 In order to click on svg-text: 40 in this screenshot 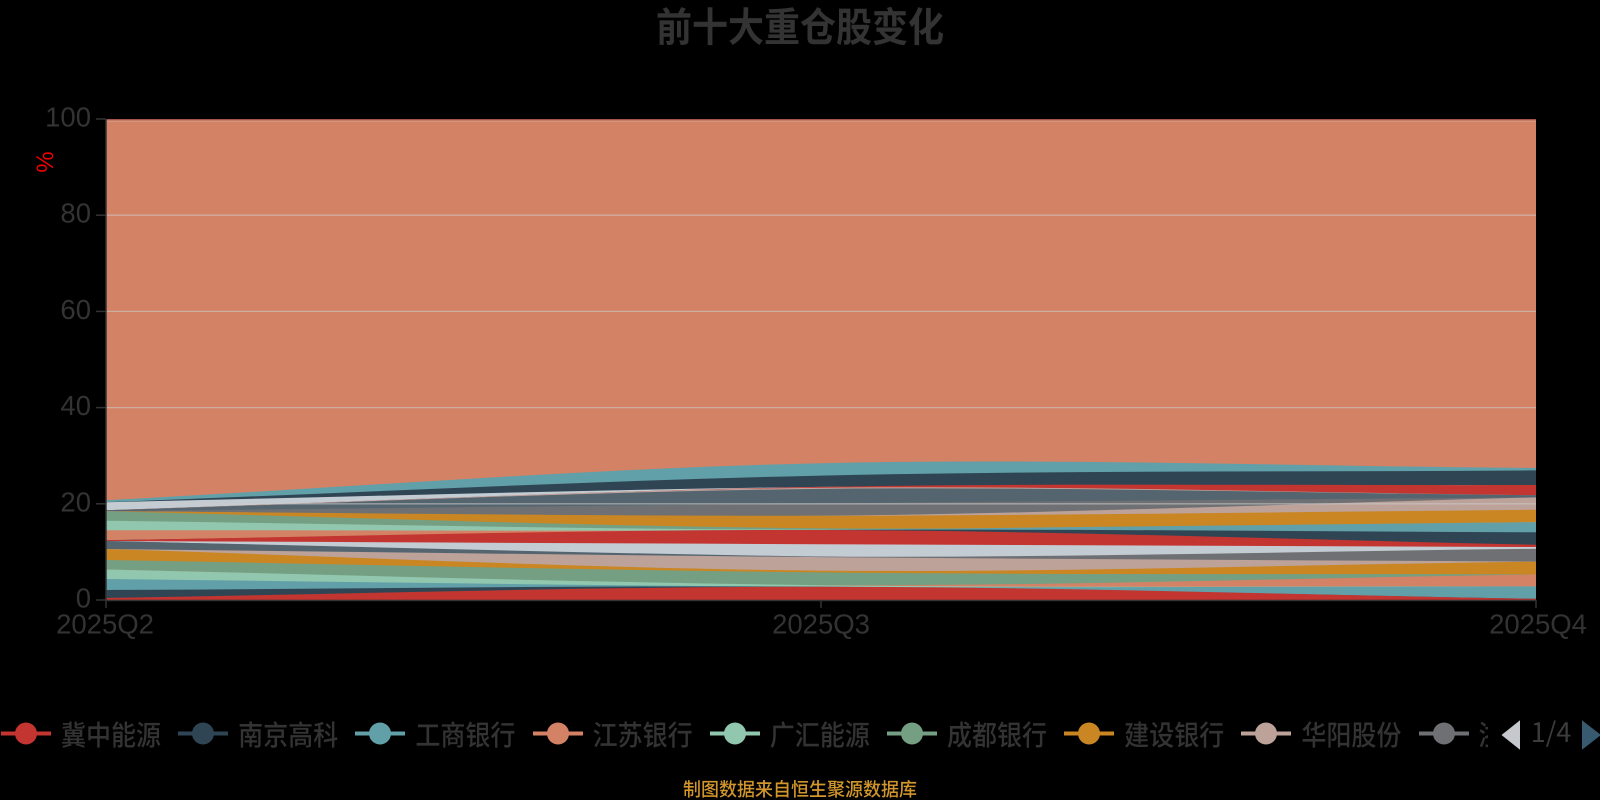, I will do `click(75, 405)`.